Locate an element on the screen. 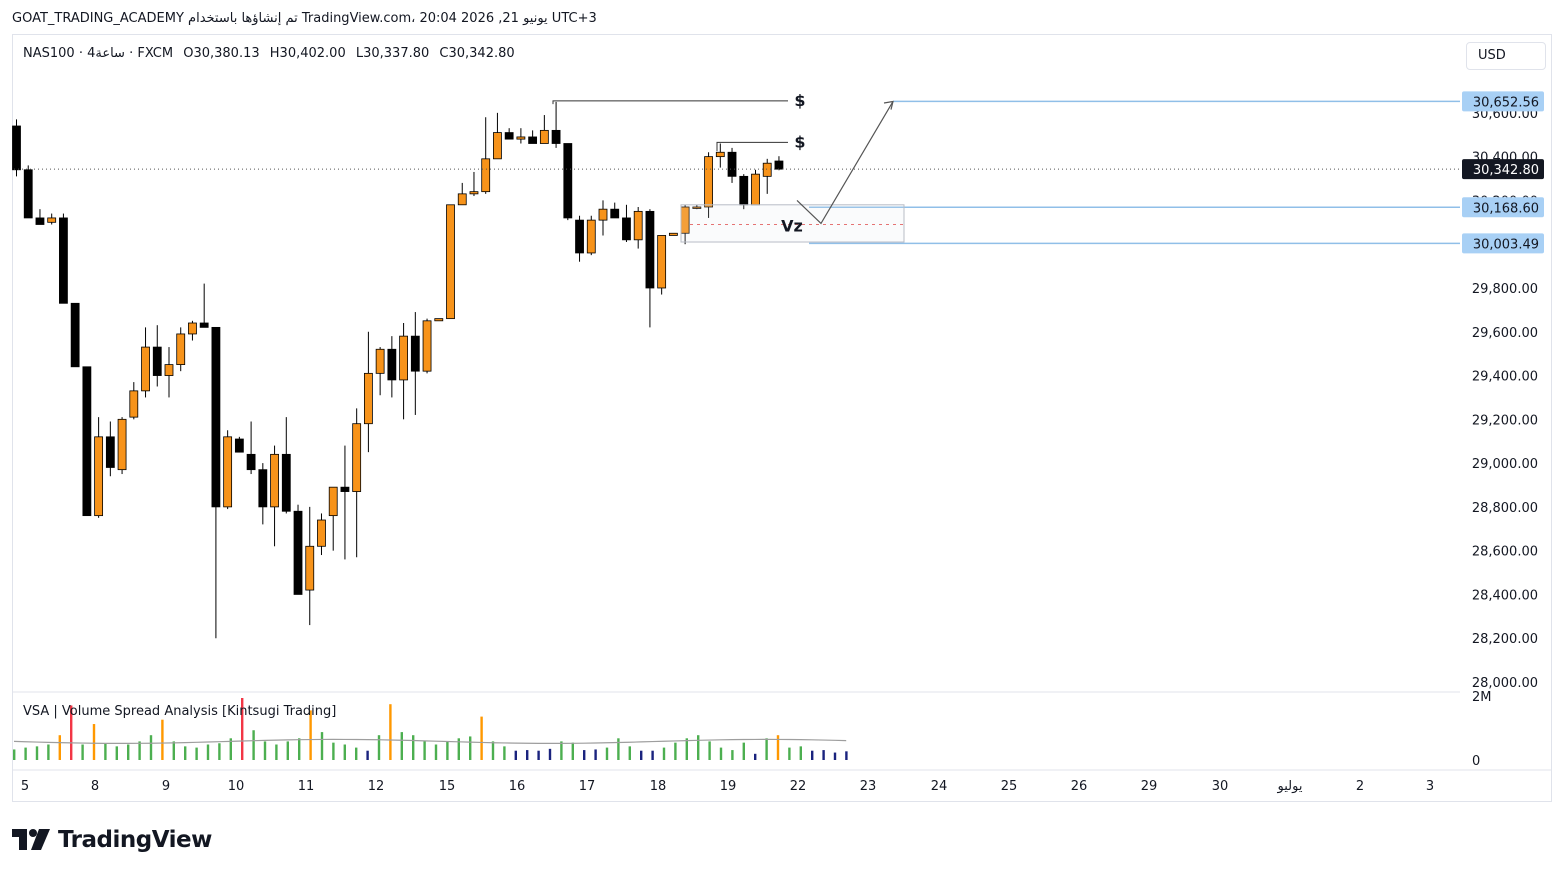  price-tag-label: 30,652.56 is located at coordinates (1506, 102).